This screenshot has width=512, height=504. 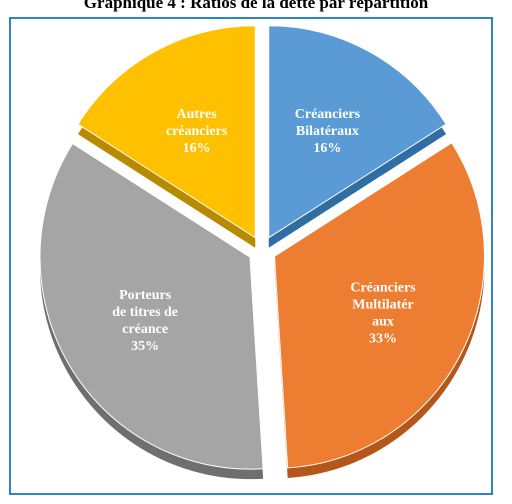 What do you see at coordinates (145, 295) in the screenshot?
I see `slice-label-line: Porteurs` at bounding box center [145, 295].